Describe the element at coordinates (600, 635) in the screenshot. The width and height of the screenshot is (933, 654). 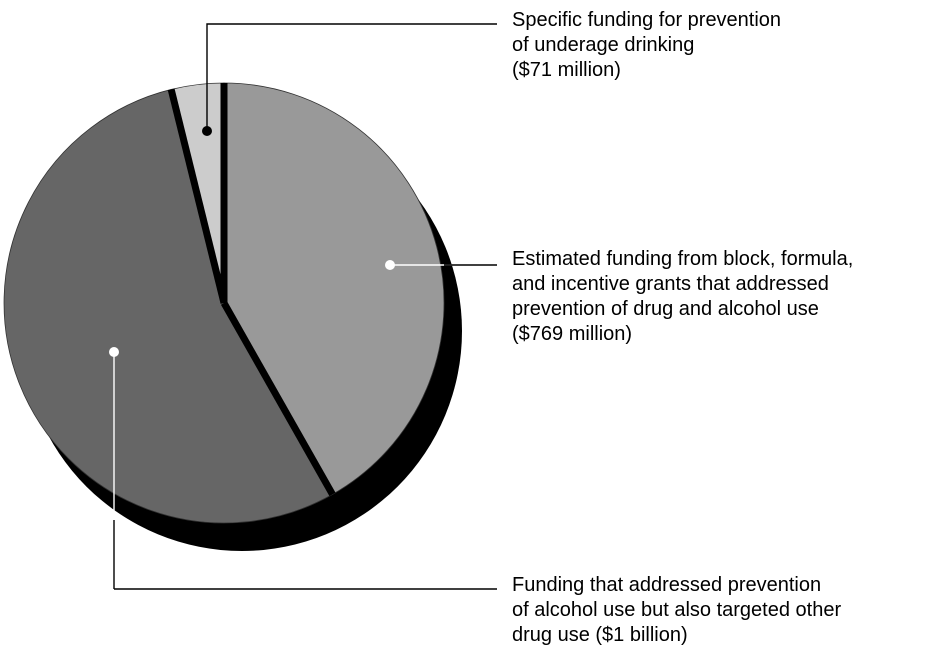
I see `slice-label-line: drug use ($1 billion)` at that location.